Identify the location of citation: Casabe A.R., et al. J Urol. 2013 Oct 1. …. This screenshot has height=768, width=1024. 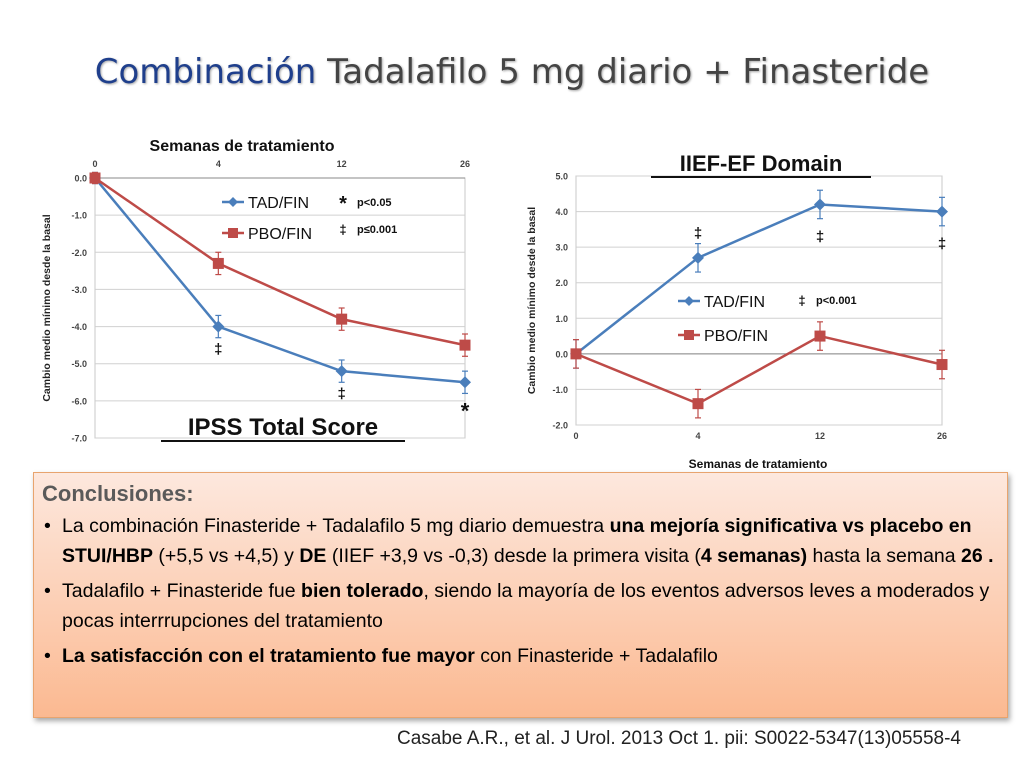
(679, 738).